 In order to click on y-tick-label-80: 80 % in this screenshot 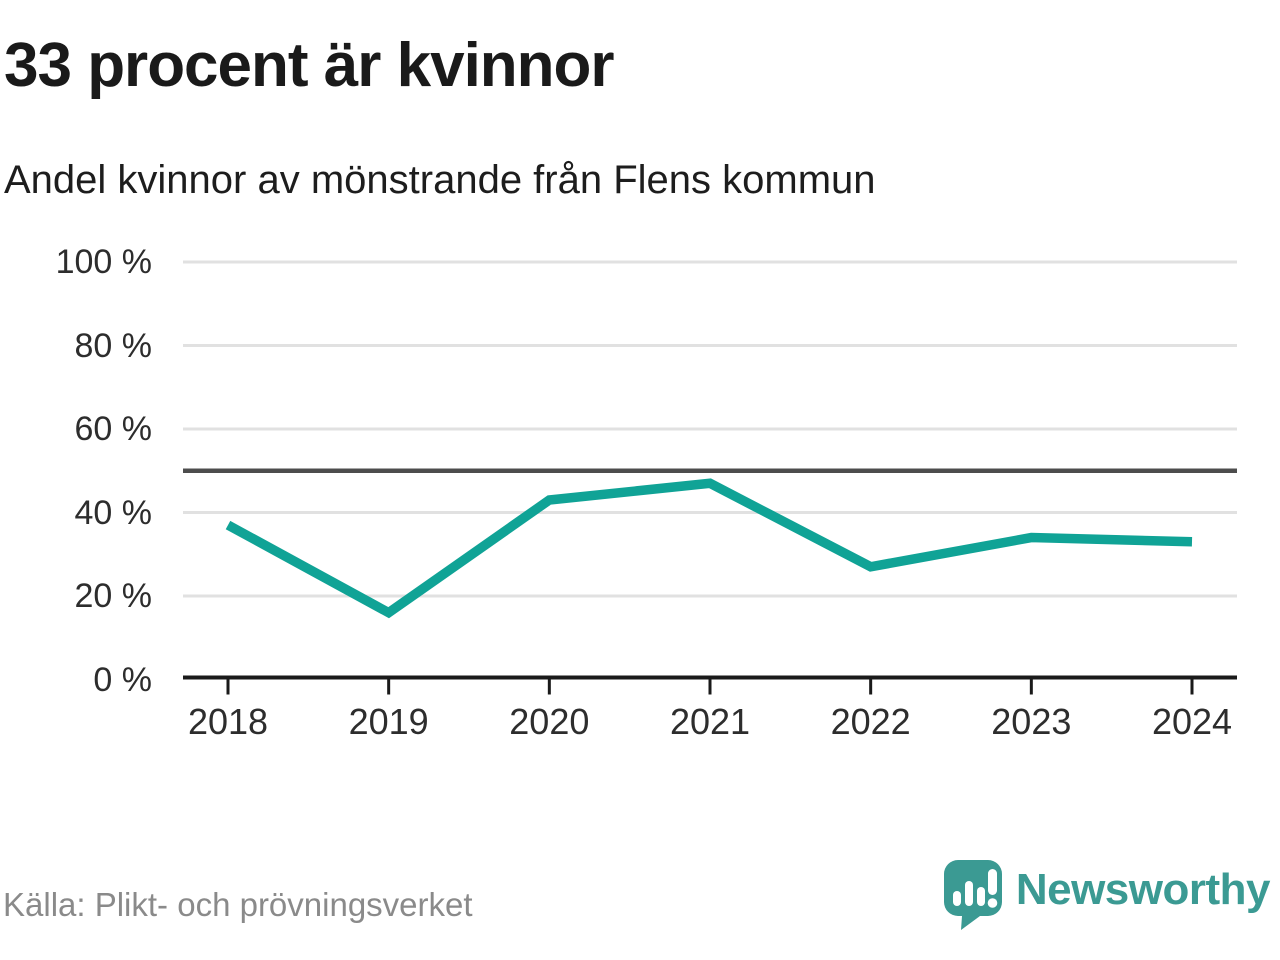, I will do `click(113, 345)`.